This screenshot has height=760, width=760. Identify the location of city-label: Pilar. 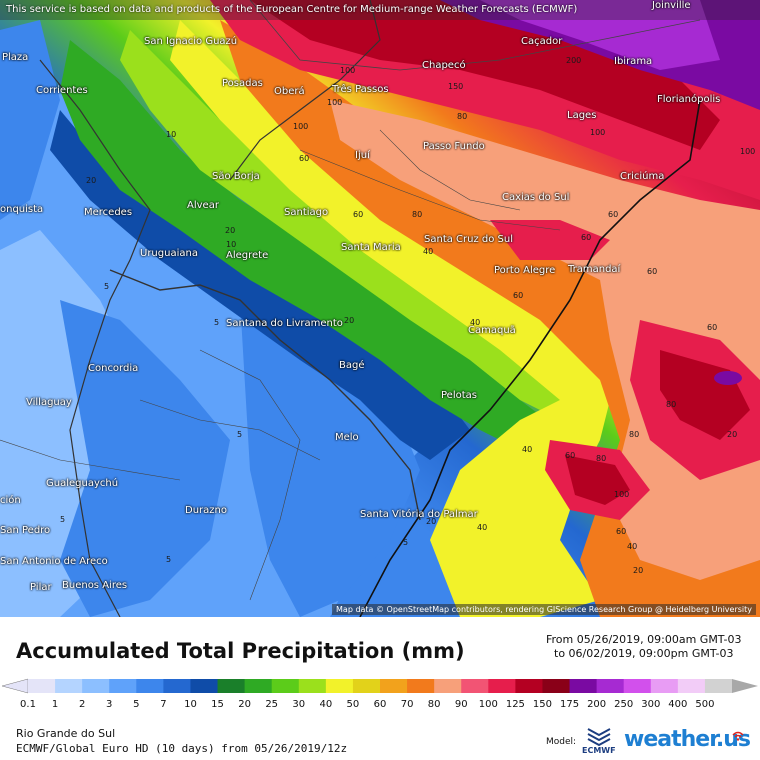
(41, 587).